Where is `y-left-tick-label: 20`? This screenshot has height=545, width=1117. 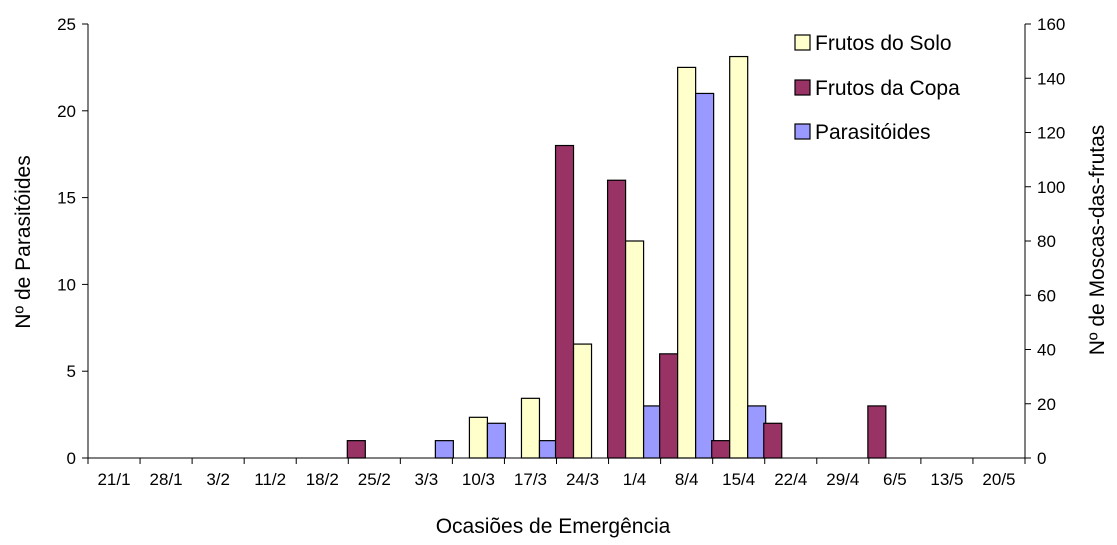
y-left-tick-label: 20 is located at coordinates (66, 111).